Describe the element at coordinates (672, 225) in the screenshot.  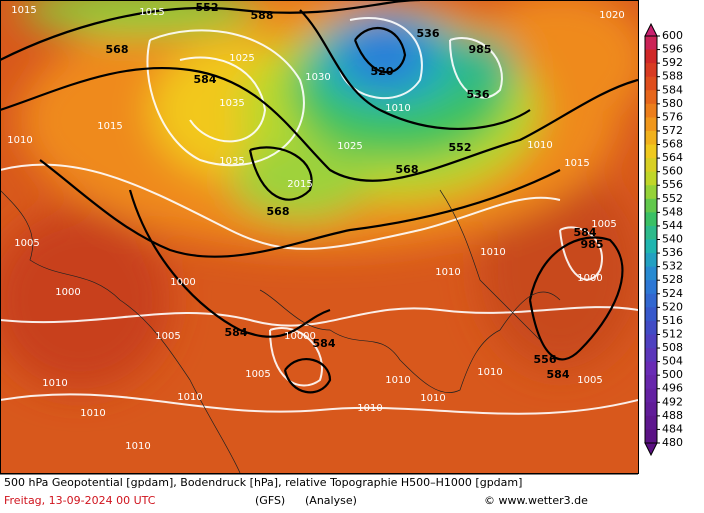
I see `colorbar-label: 544` at that location.